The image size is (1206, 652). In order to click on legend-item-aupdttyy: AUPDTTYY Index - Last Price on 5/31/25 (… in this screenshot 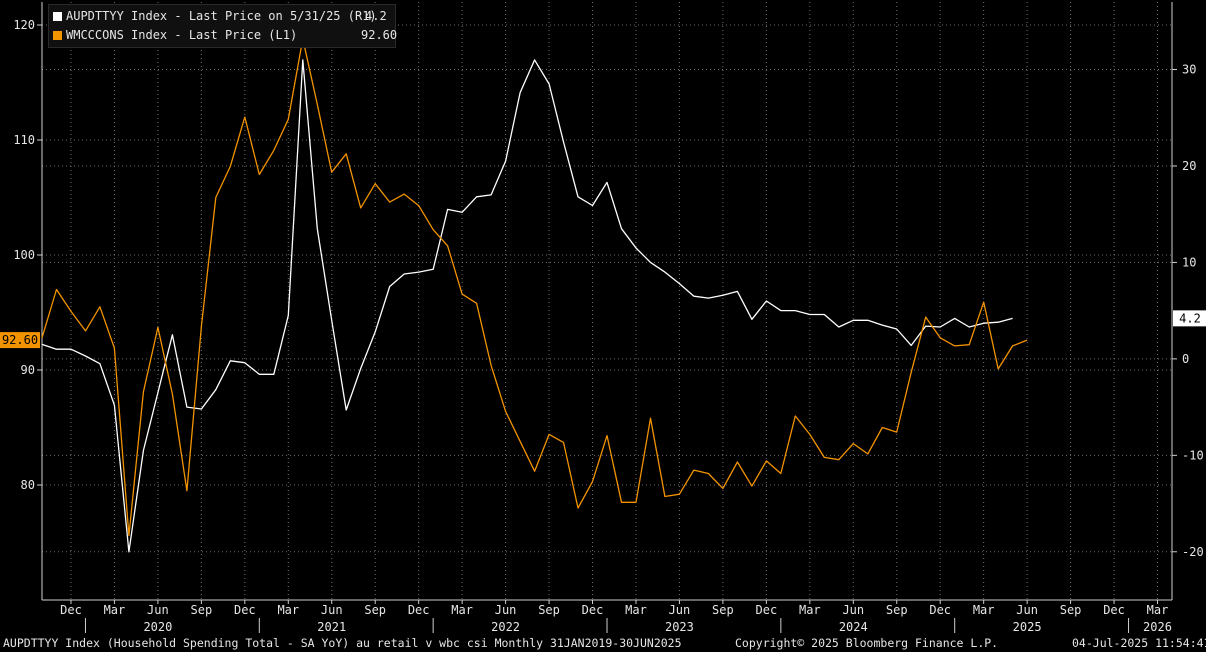, I will do `click(222, 16)`.